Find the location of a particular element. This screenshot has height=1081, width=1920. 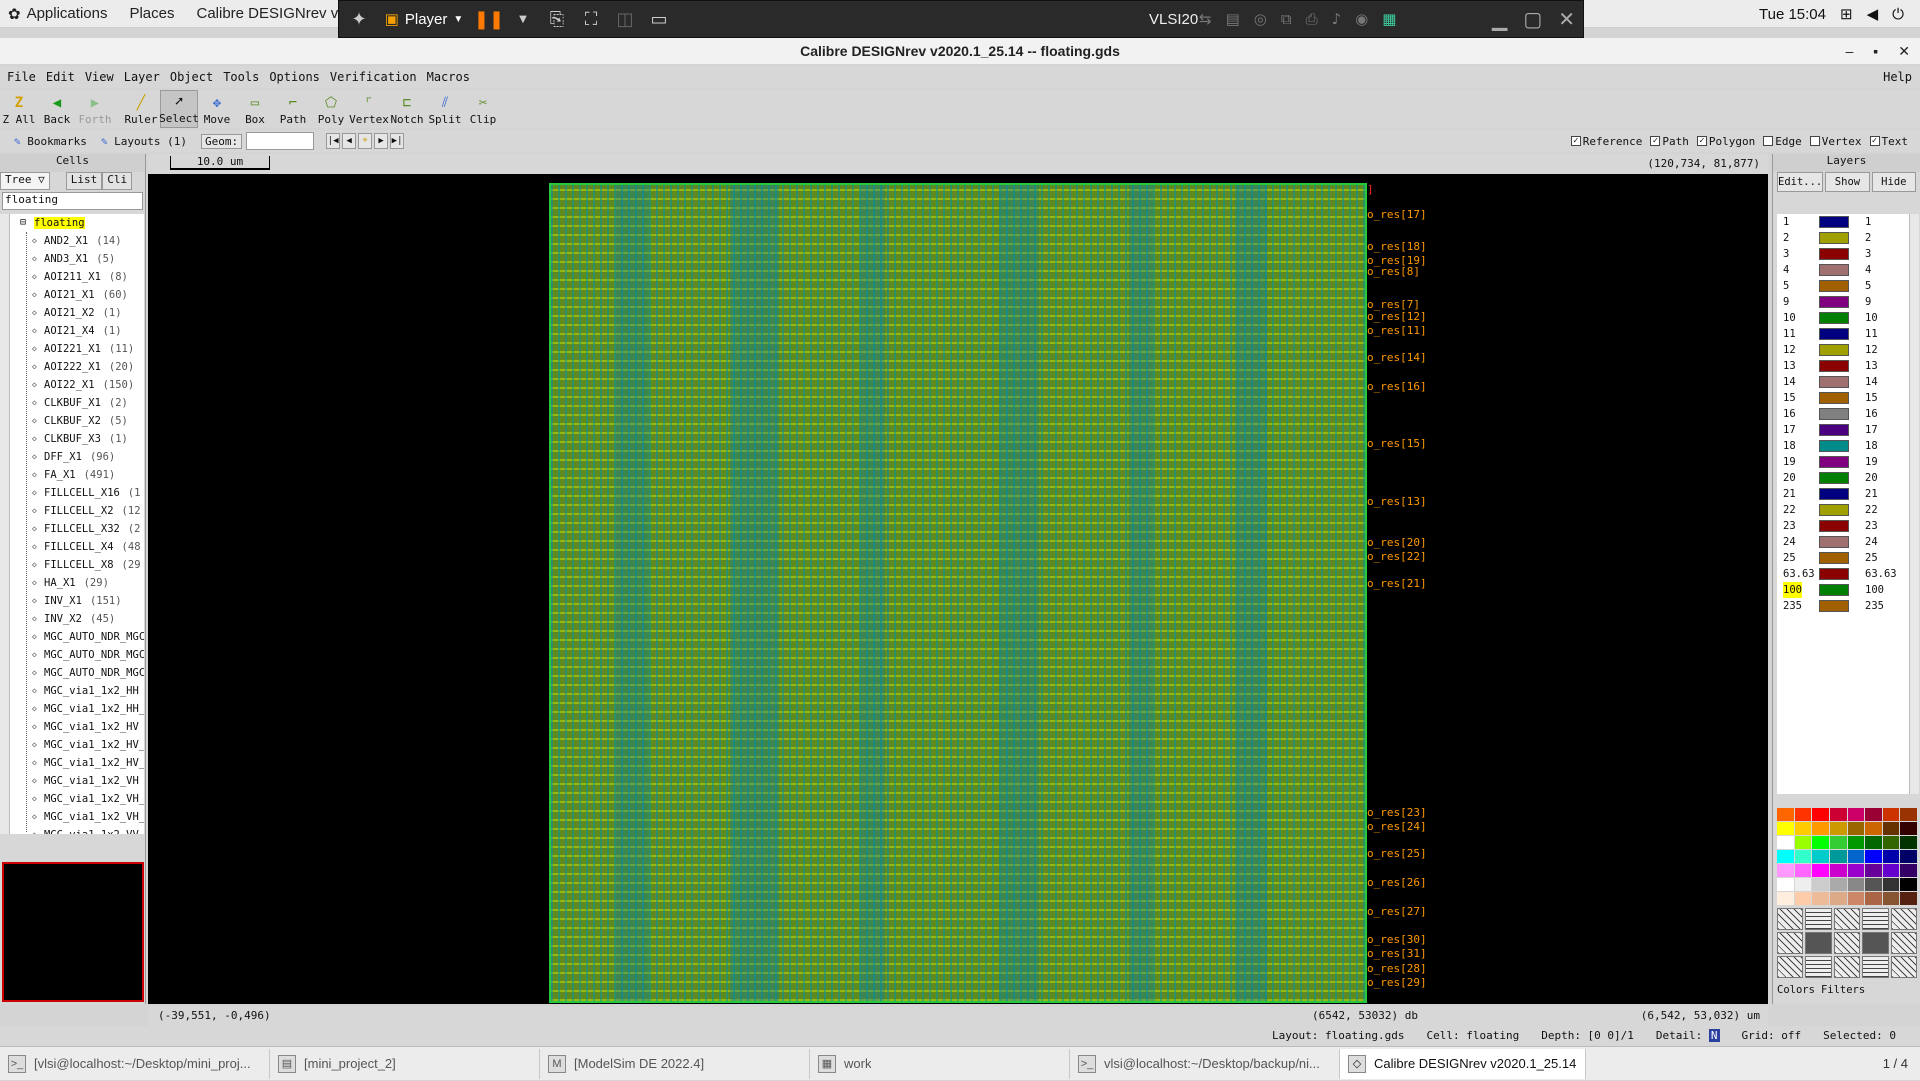

layer-row: 15 15 is located at coordinates (1843, 398).